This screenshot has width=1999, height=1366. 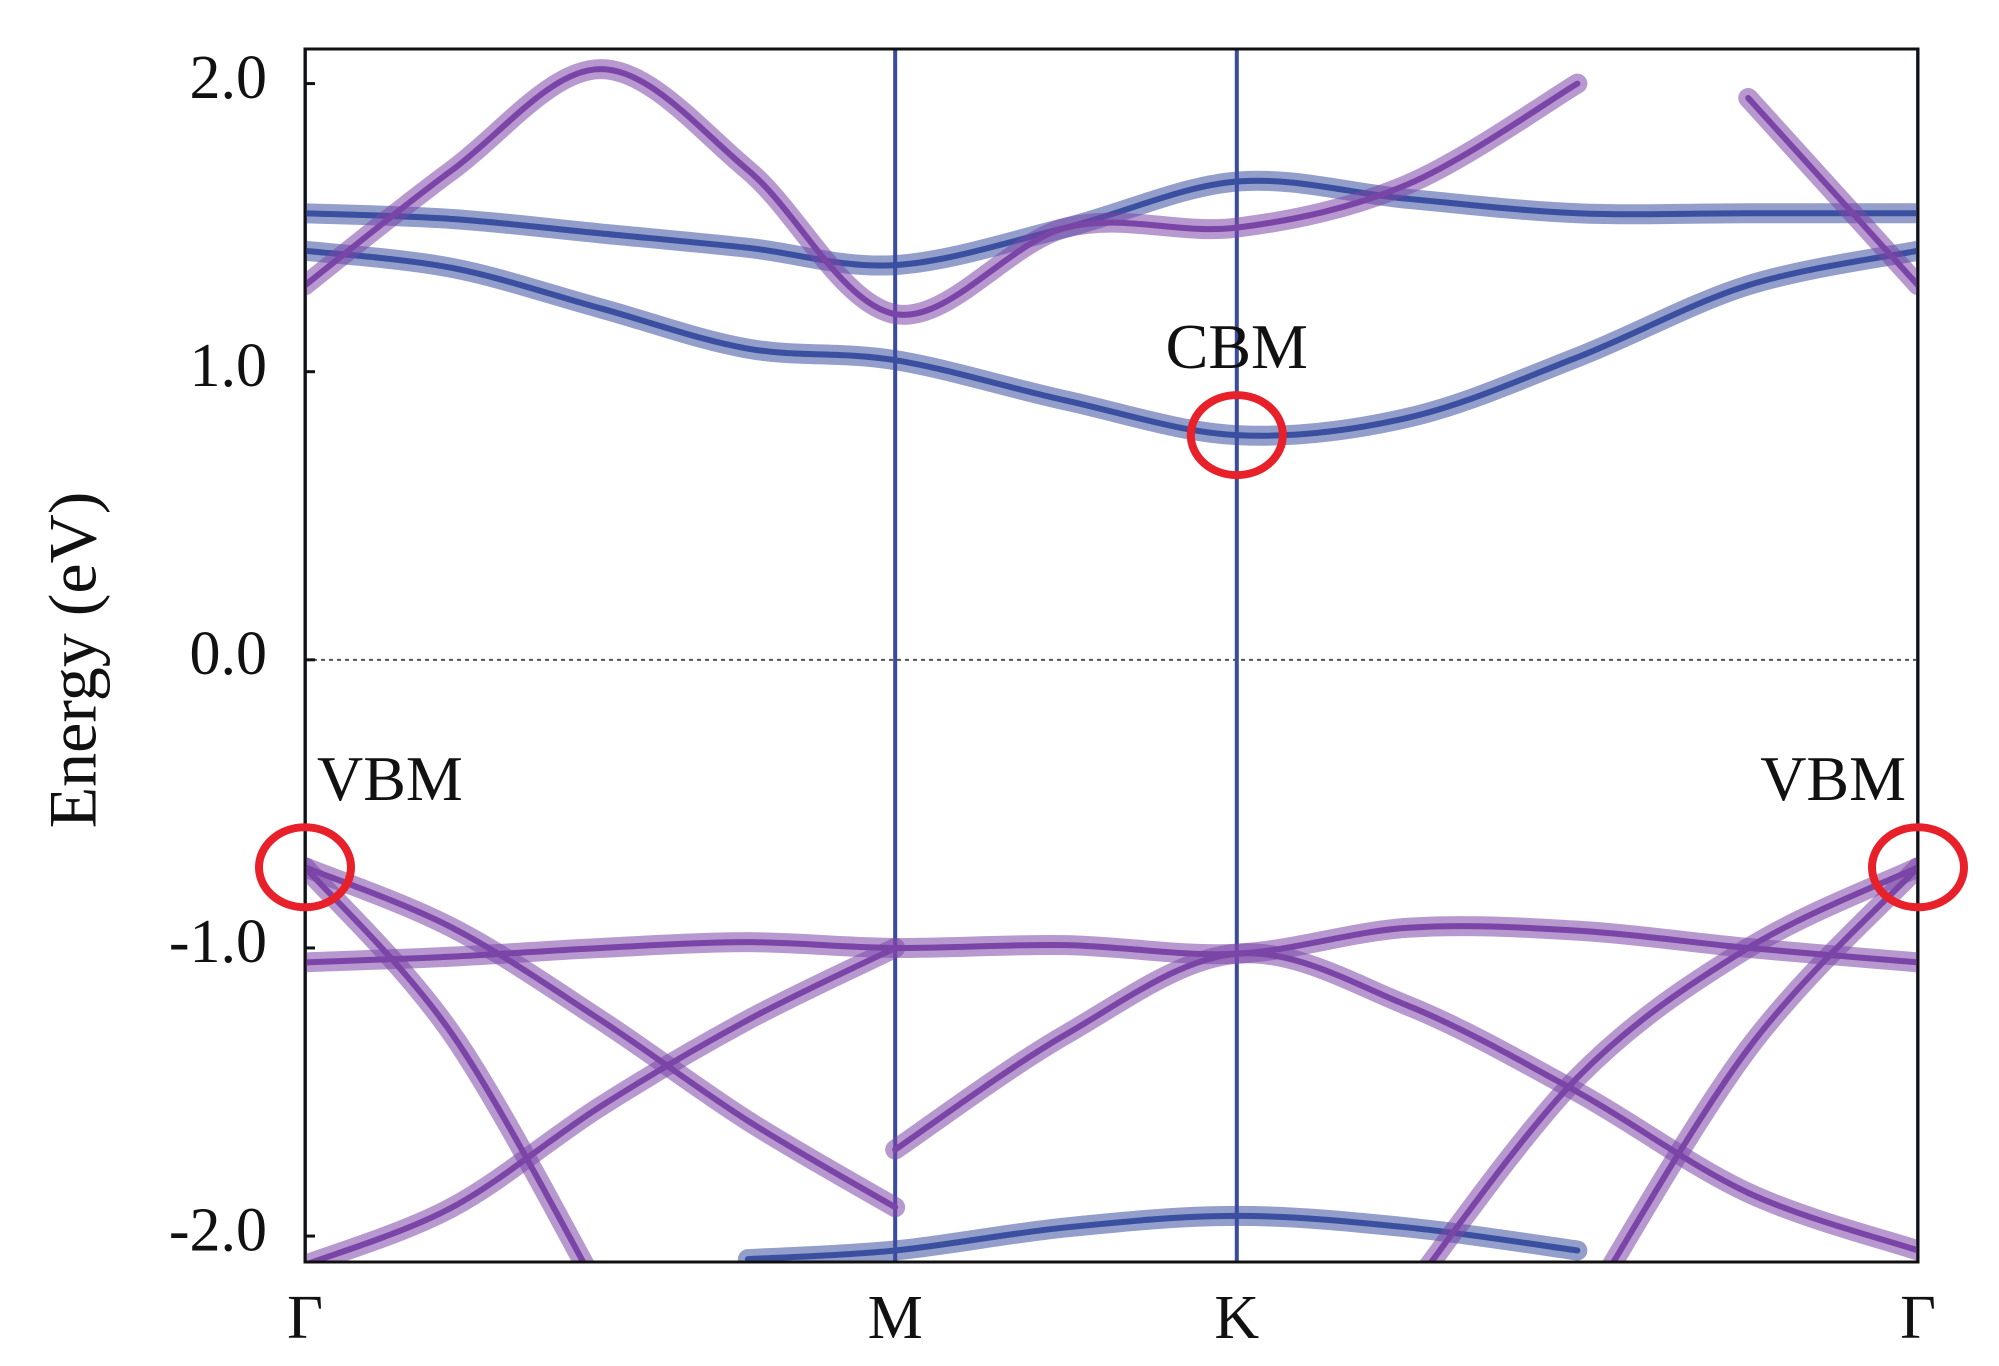 What do you see at coordinates (895, 1318) in the screenshot?
I see `x-tick-label: M` at bounding box center [895, 1318].